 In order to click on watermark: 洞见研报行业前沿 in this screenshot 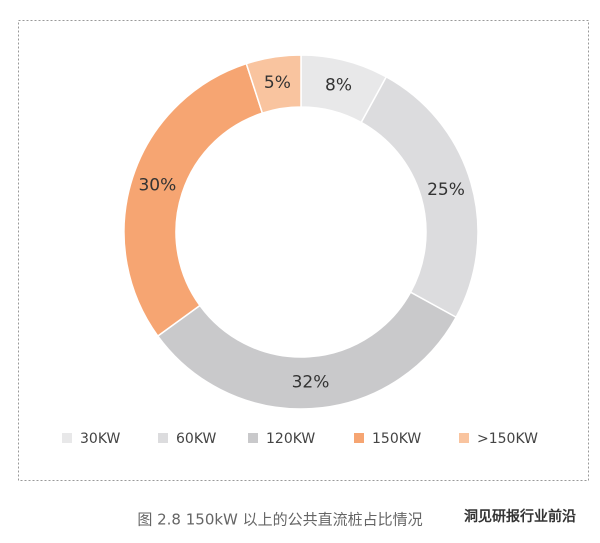, I will do `click(520, 516)`.